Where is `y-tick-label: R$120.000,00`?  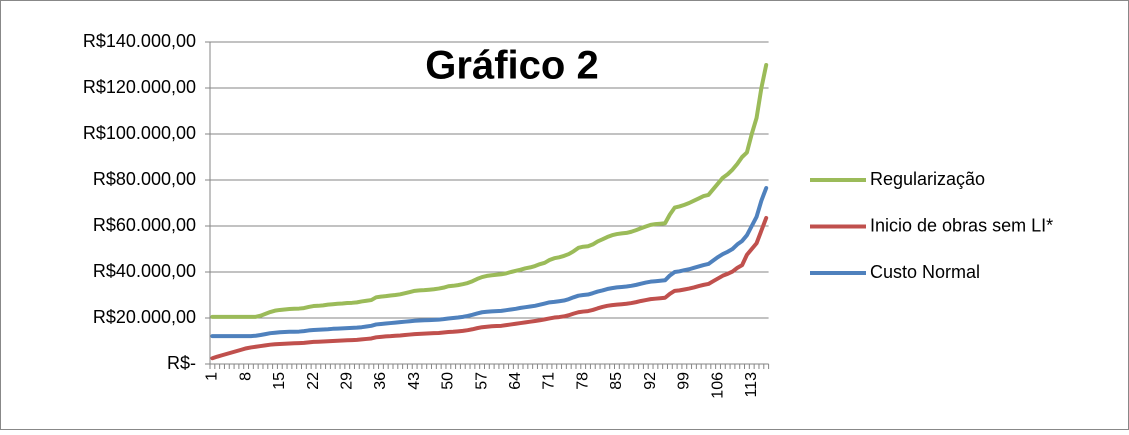
y-tick-label: R$120.000,00 is located at coordinates (139, 87).